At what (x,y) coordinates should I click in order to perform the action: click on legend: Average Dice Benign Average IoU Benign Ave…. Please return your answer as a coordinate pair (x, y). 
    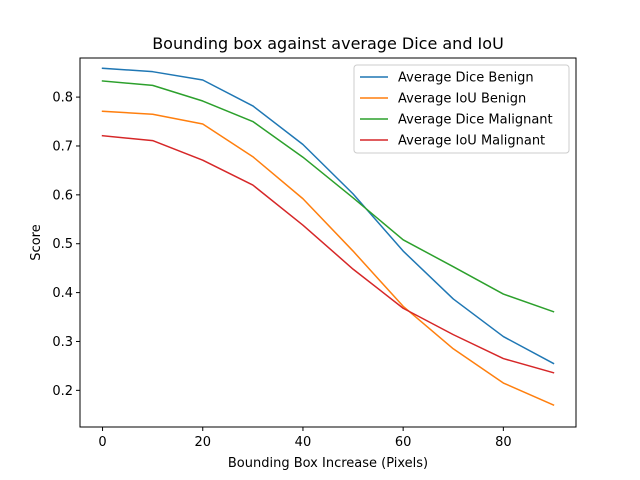
    Looking at the image, I should click on (461, 109).